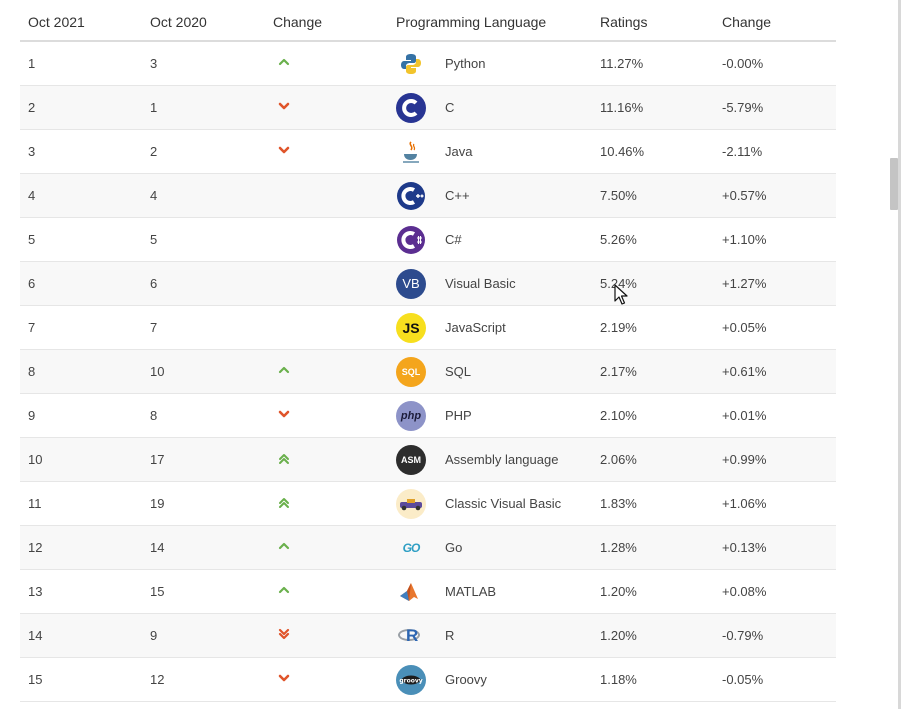 Image resolution: width=901 pixels, height=709 pixels. Describe the element at coordinates (775, 63) in the screenshot. I see `rating-change-cell: -0.00%` at that location.